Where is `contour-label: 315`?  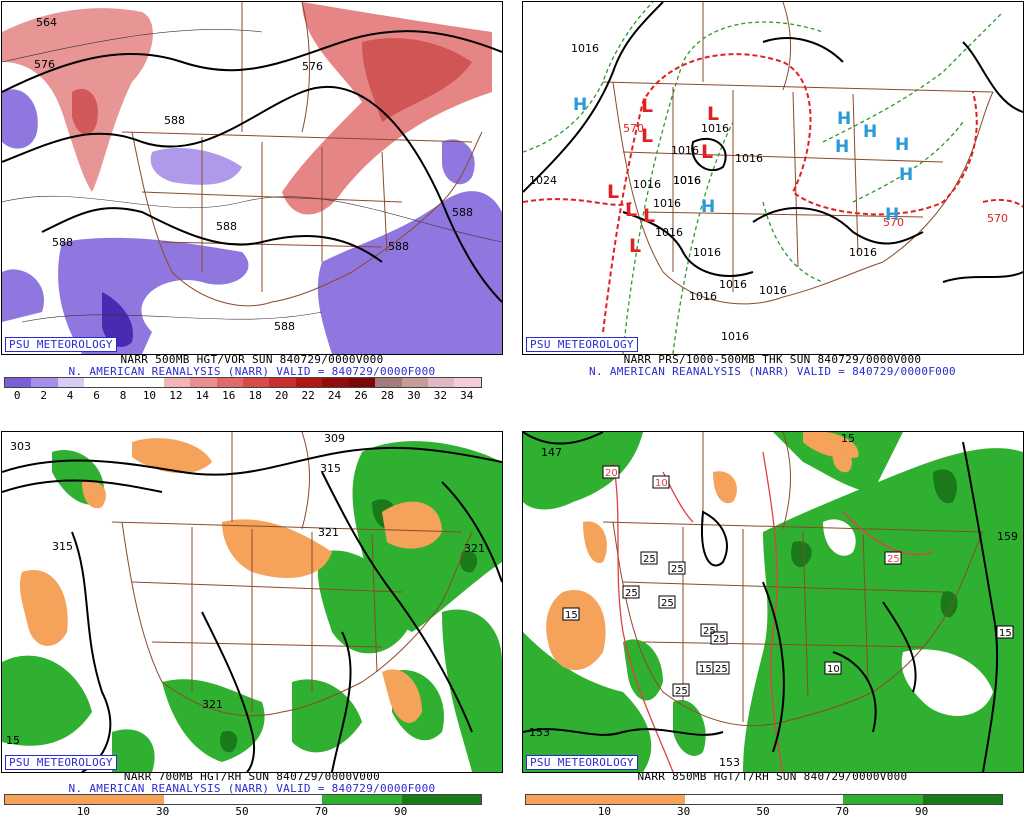
contour-label: 315 is located at coordinates (330, 468).